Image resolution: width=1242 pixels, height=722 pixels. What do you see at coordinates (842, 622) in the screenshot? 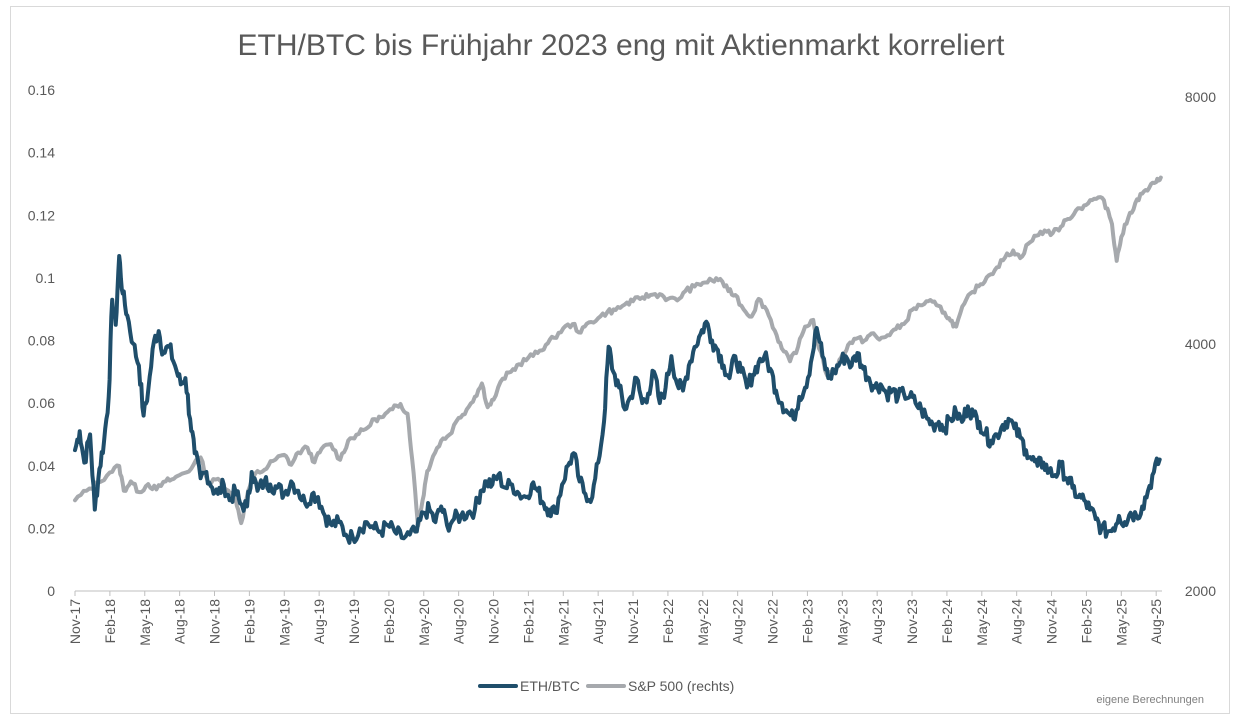
I see `x-tick-label: May-23` at bounding box center [842, 622].